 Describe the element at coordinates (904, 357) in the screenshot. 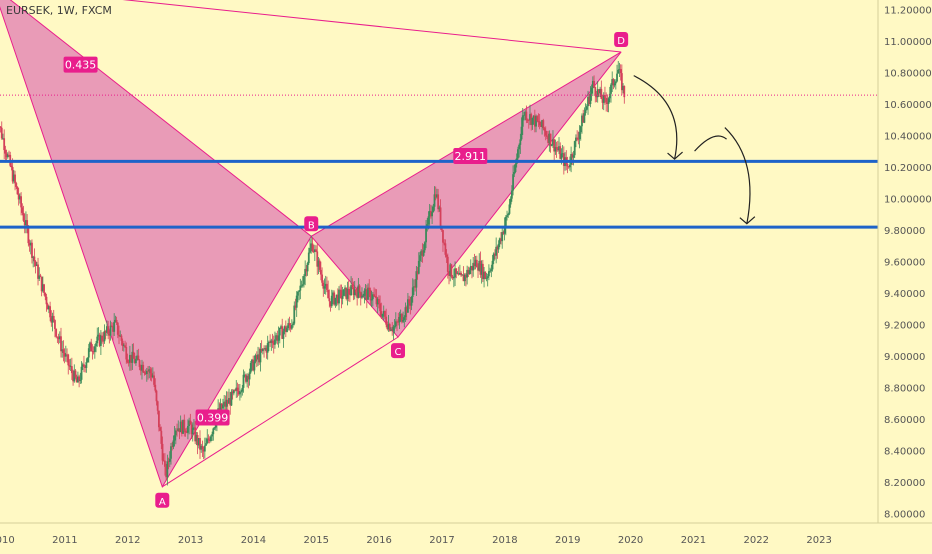

I see `y-tick-label: 9.00000` at that location.